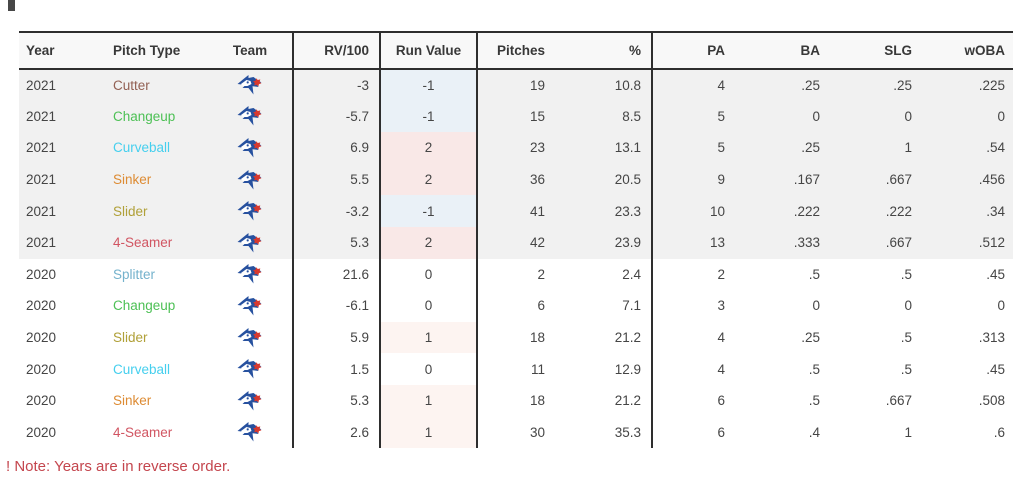 The width and height of the screenshot is (1024, 493). Describe the element at coordinates (967, 50) in the screenshot. I see `col-header-woba: wOBA` at that location.